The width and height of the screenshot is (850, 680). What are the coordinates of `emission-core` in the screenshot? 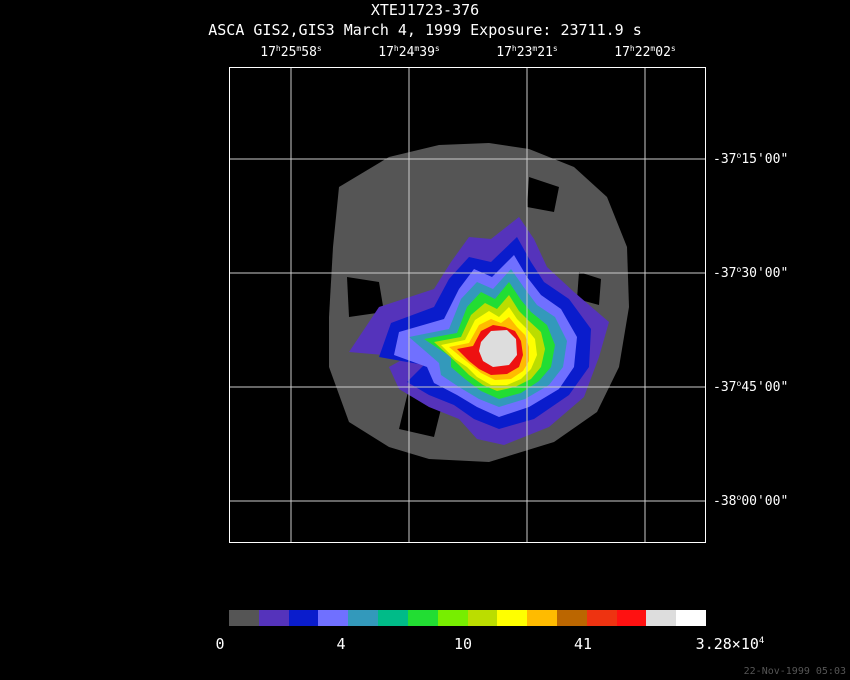 It's located at (498, 348).